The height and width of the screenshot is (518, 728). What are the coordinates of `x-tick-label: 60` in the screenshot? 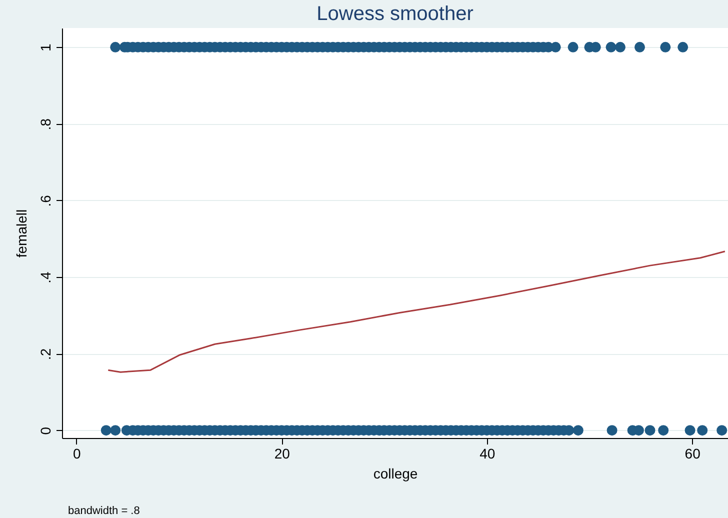 It's located at (692, 454).